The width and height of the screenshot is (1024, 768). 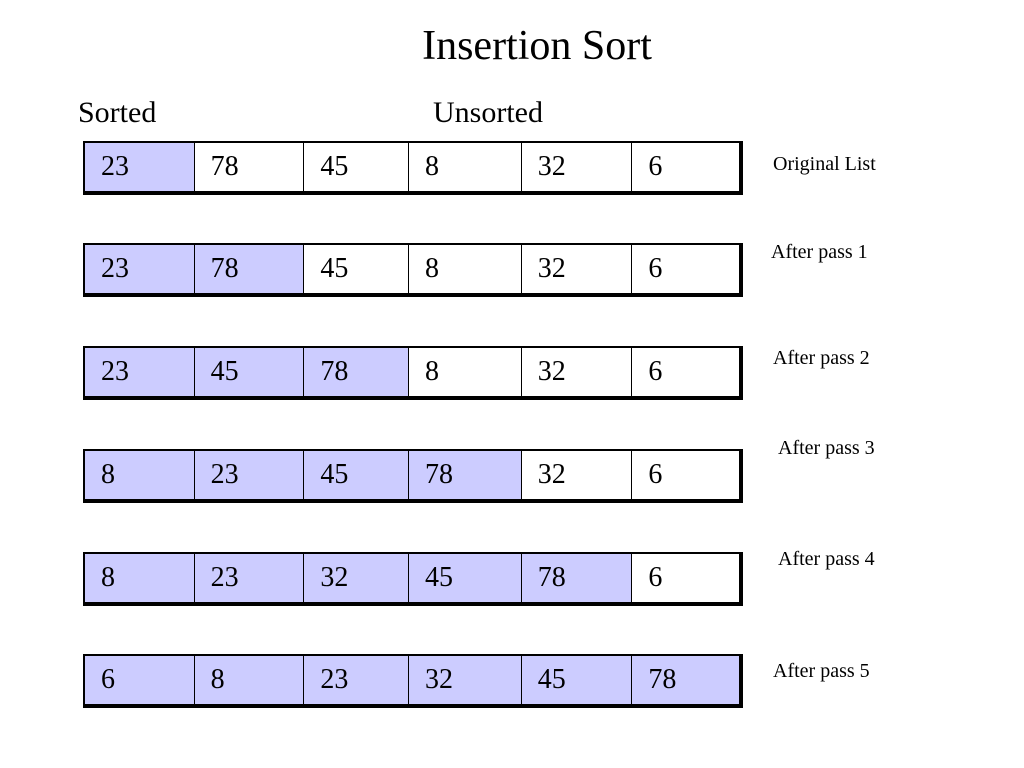 I want to click on pass-caption: After pass 3, so click(x=826, y=448).